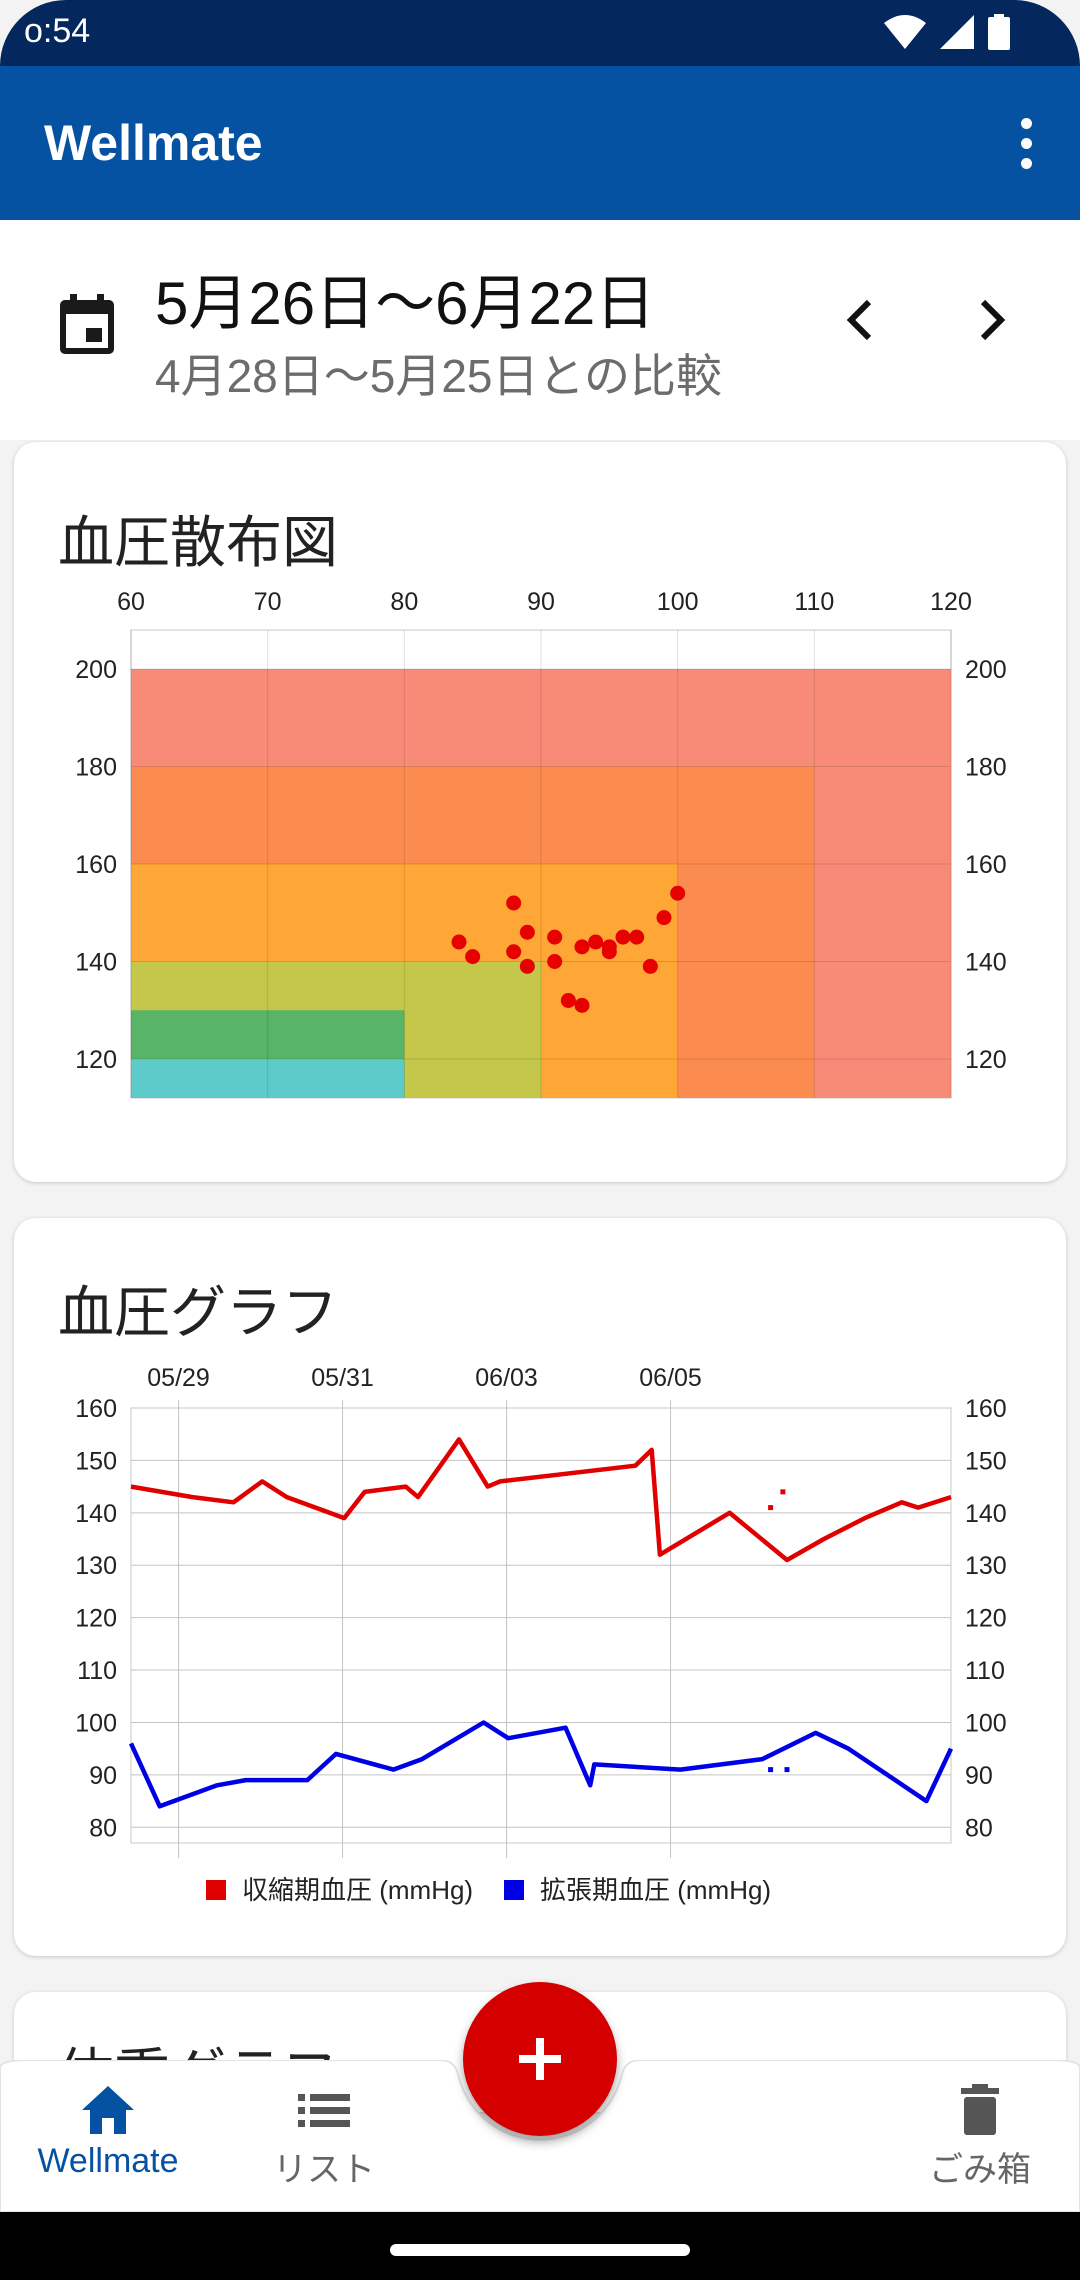 The image size is (1080, 2280). I want to click on wifi-icon, so click(905, 32).